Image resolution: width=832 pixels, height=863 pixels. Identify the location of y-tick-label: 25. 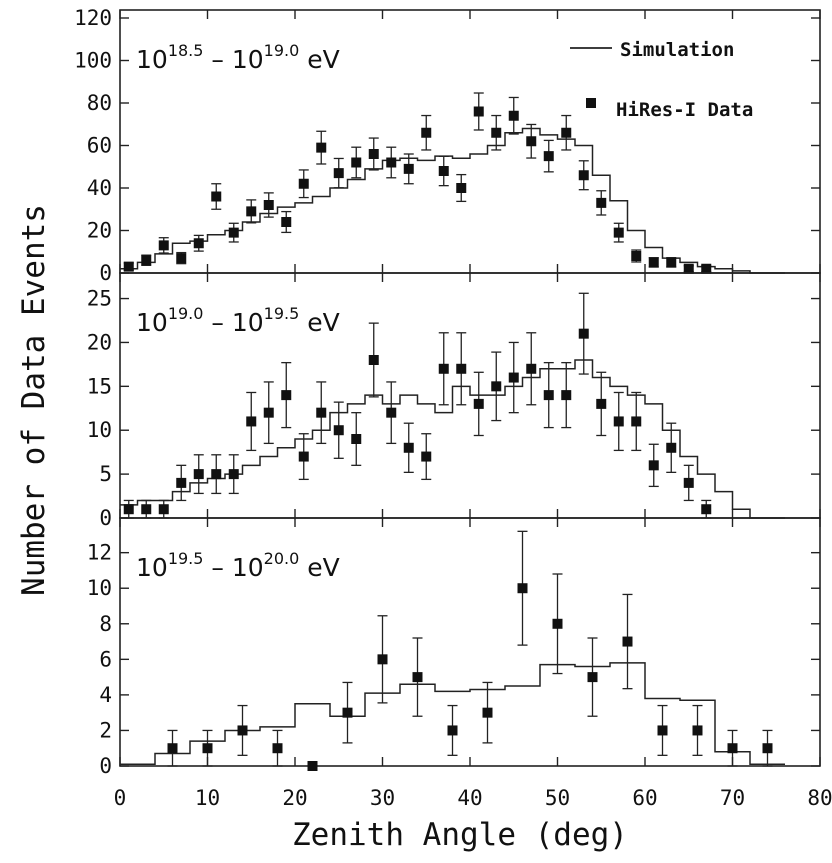
(99, 299).